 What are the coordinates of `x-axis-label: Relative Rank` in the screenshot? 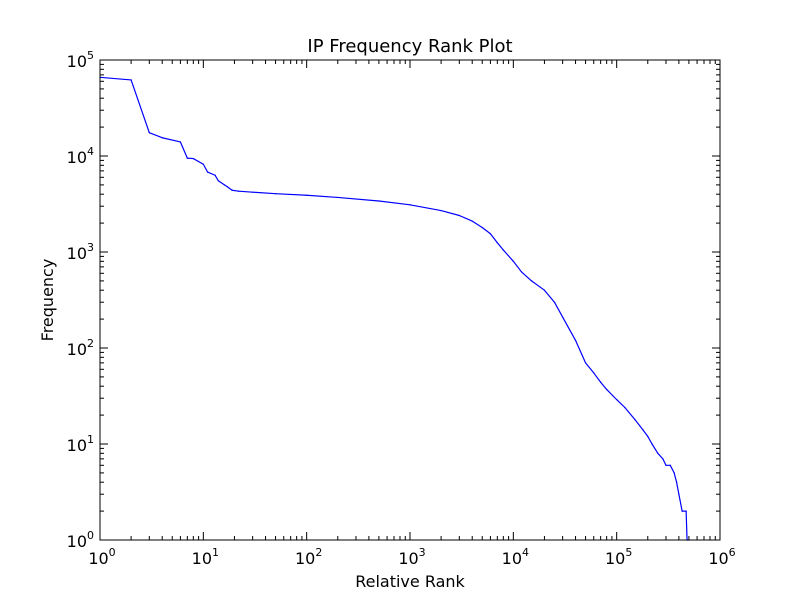 It's located at (410, 581).